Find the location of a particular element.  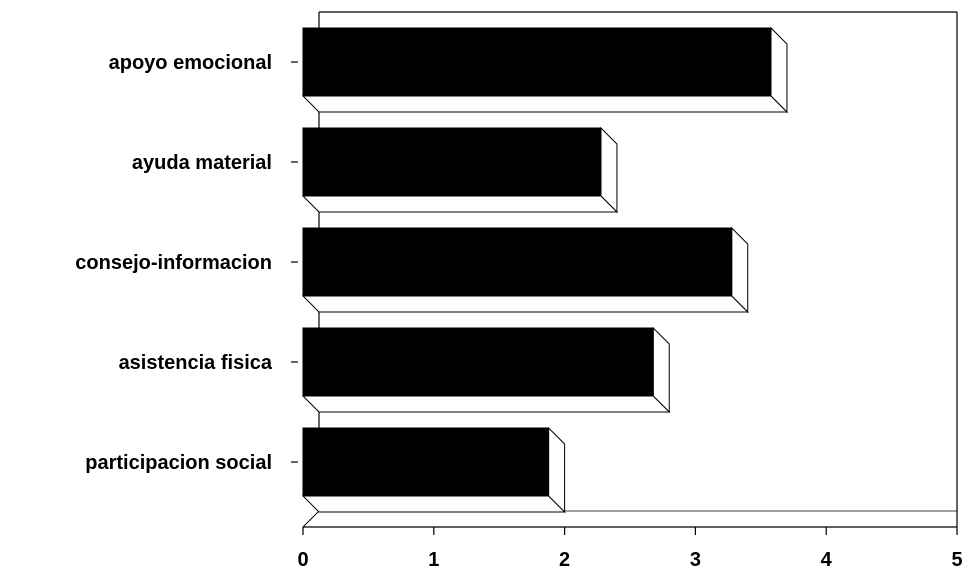

floor-depth-line is located at coordinates (311, 519).